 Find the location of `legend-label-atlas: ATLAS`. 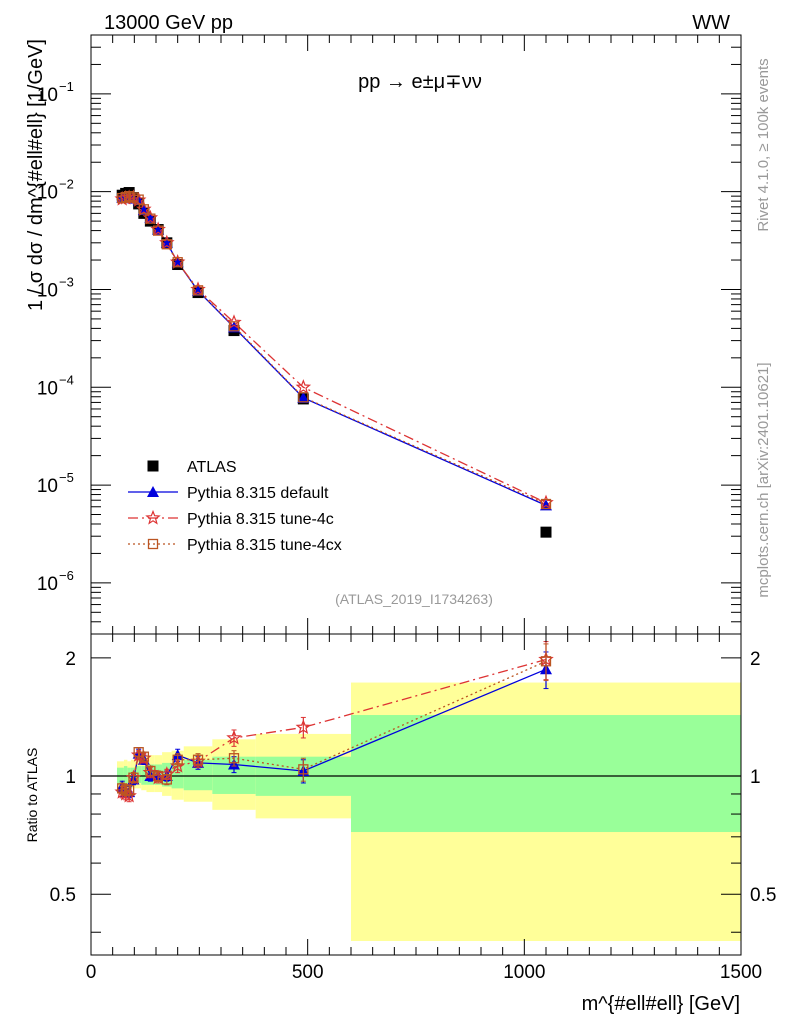

legend-label-atlas: ATLAS is located at coordinates (212, 467).